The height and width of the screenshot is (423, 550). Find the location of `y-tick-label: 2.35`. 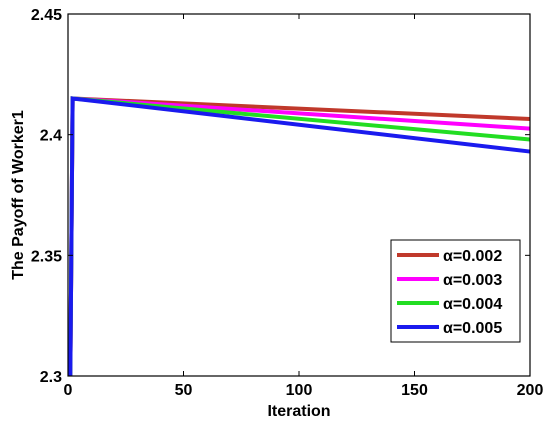

y-tick-label: 2.35 is located at coordinates (46, 256).